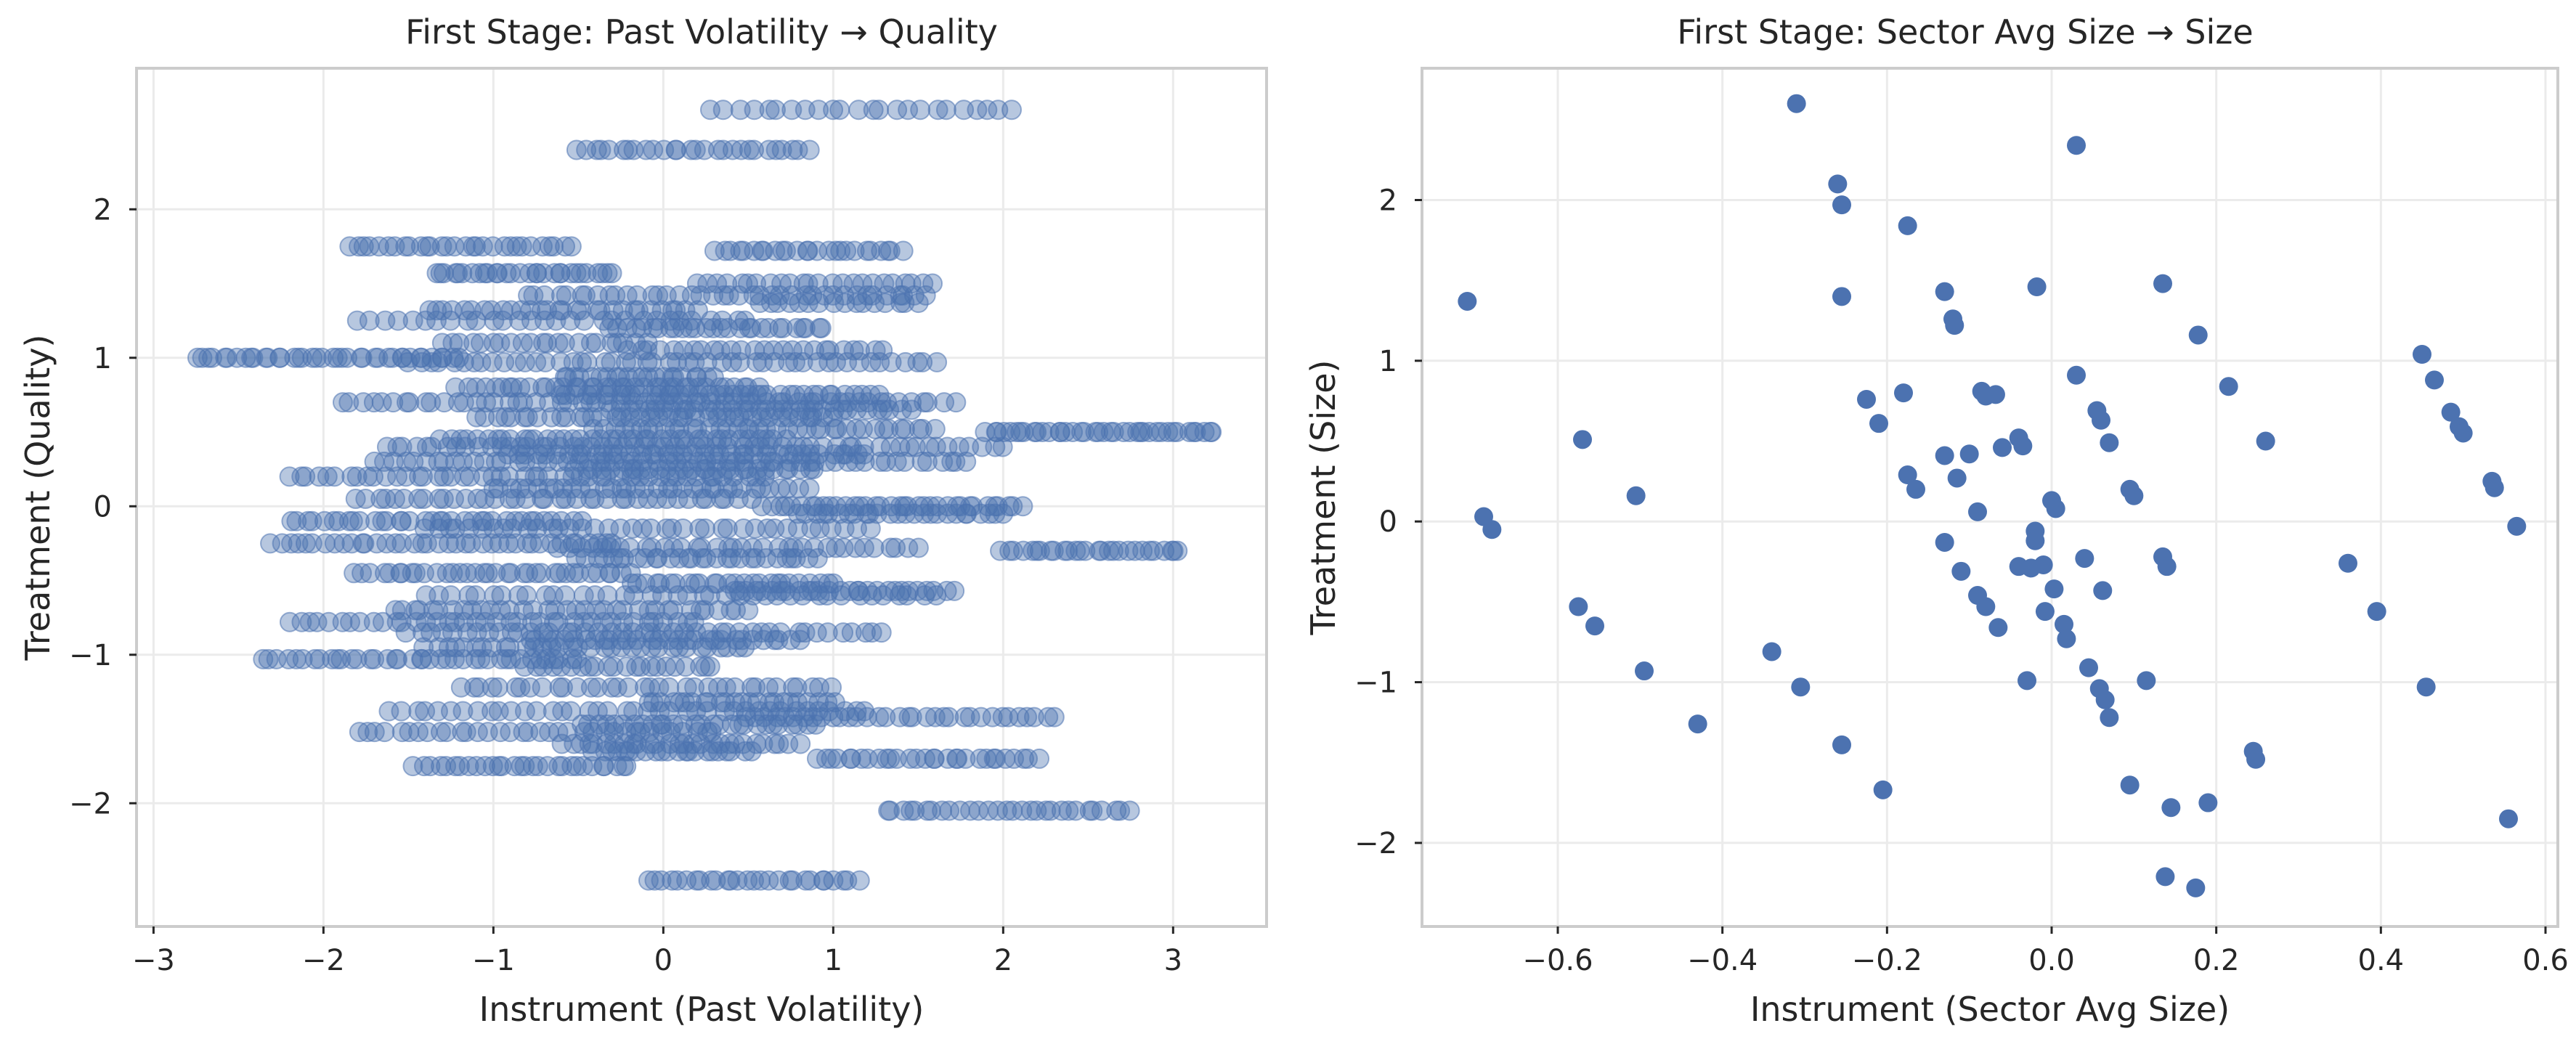 Image resolution: width=2576 pixels, height=1055 pixels. Describe the element at coordinates (2545, 960) in the screenshot. I see `right-chart-x-tick-label: 0.6` at that location.